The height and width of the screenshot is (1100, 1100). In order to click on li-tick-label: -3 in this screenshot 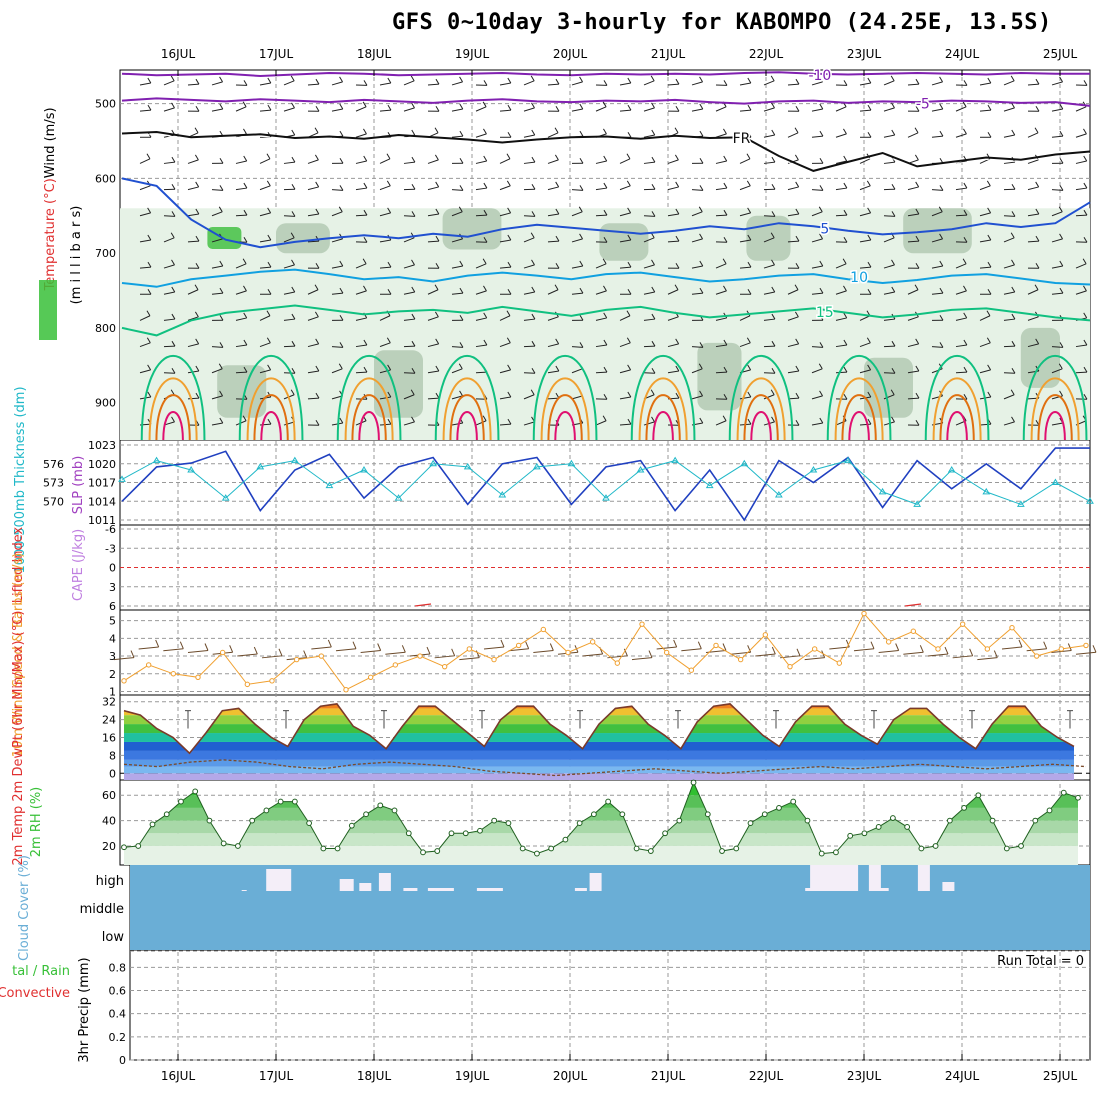, I will do `click(110, 548)`.